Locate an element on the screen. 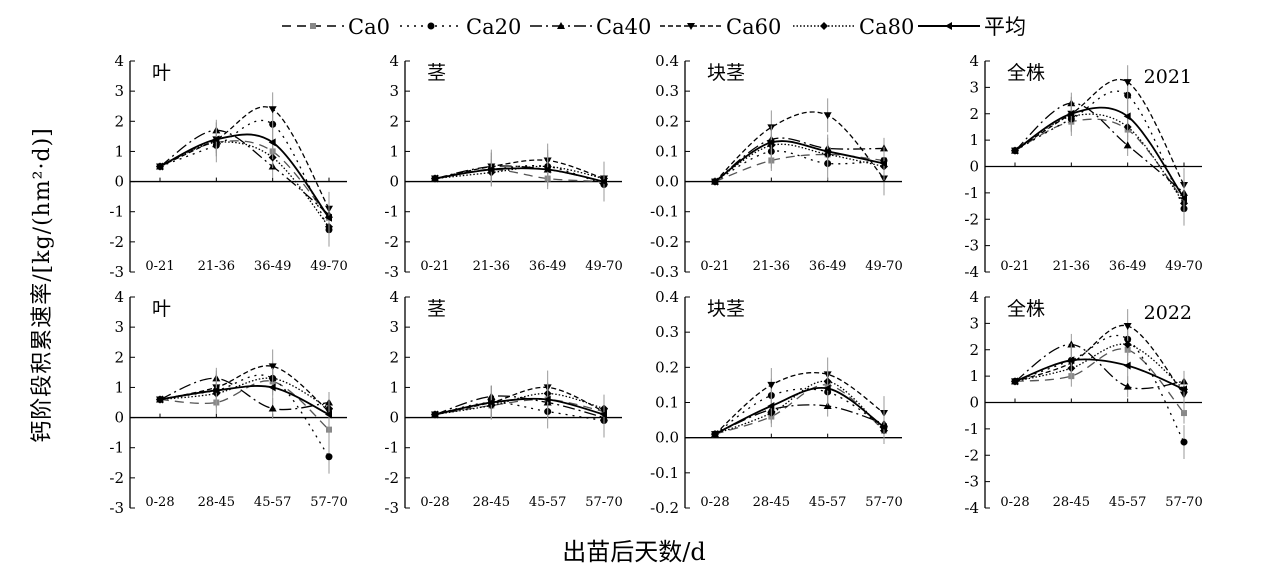 The image size is (1268, 570). legend-label: Ca80 is located at coordinates (886, 27).